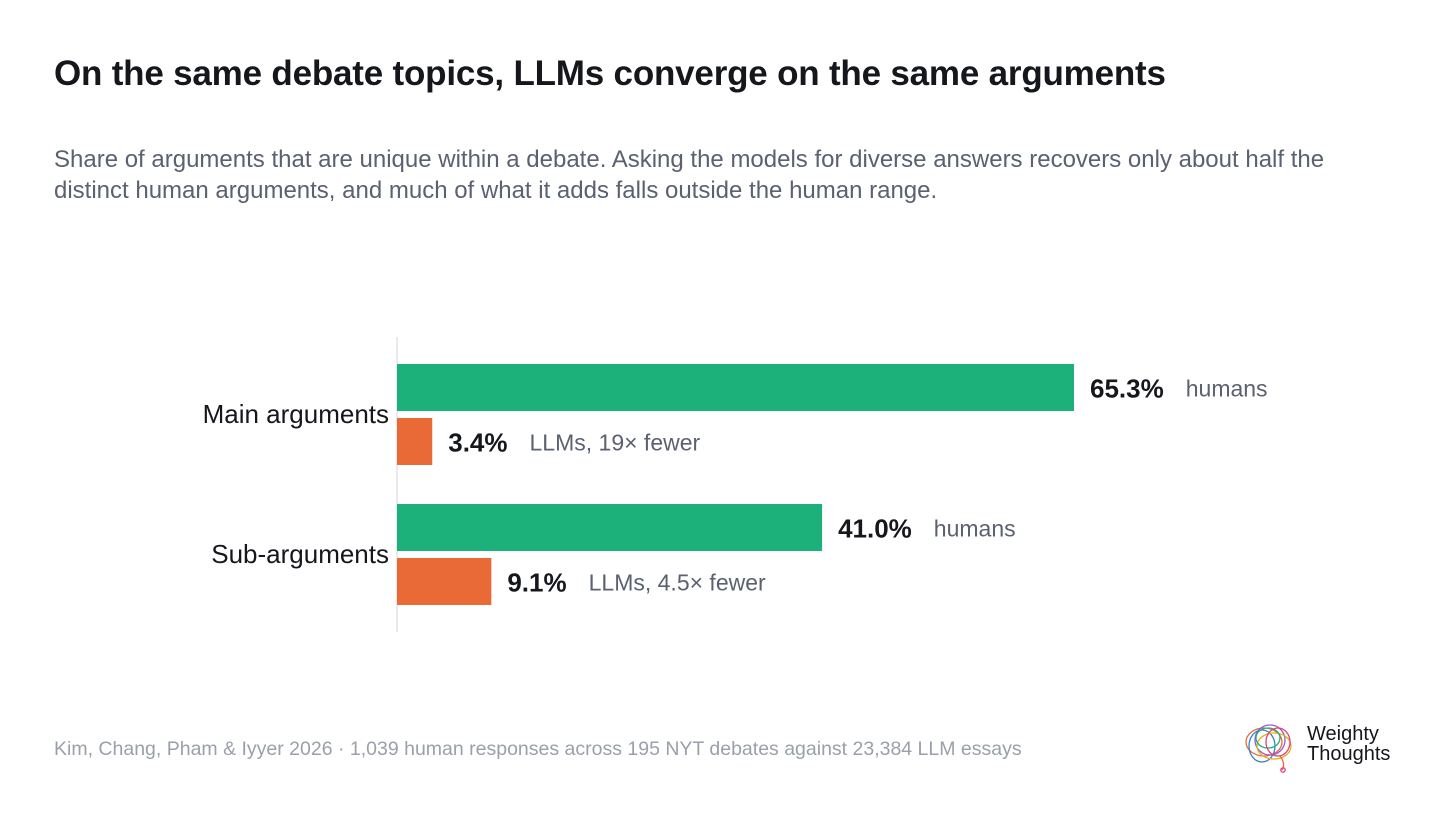 This screenshot has height=824, width=1456. I want to click on bar-value-label: 9.1%, so click(536, 583).